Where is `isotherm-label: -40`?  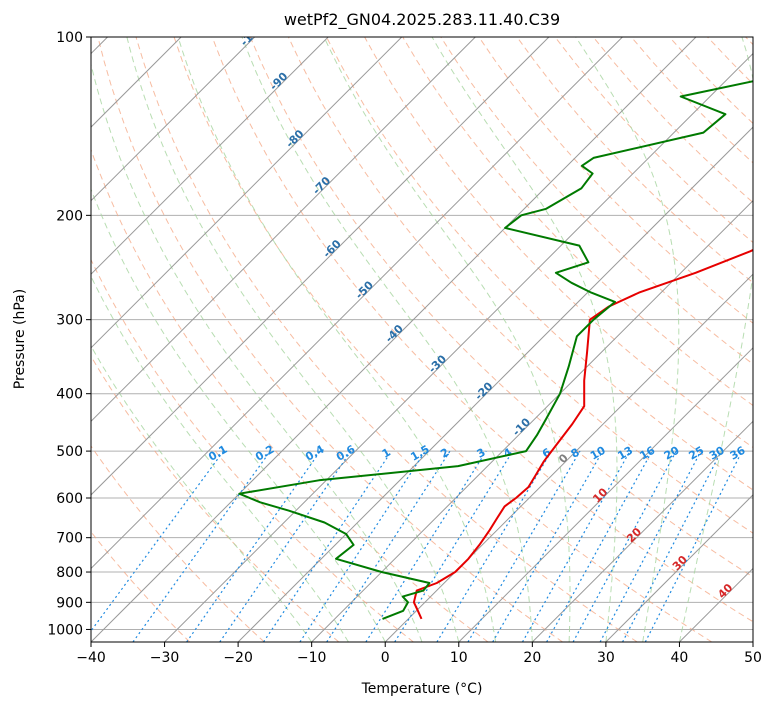
isotherm-label: -40 is located at coordinates (394, 333).